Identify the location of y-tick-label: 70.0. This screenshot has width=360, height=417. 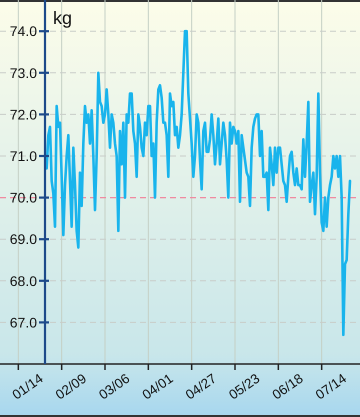
(24, 198).